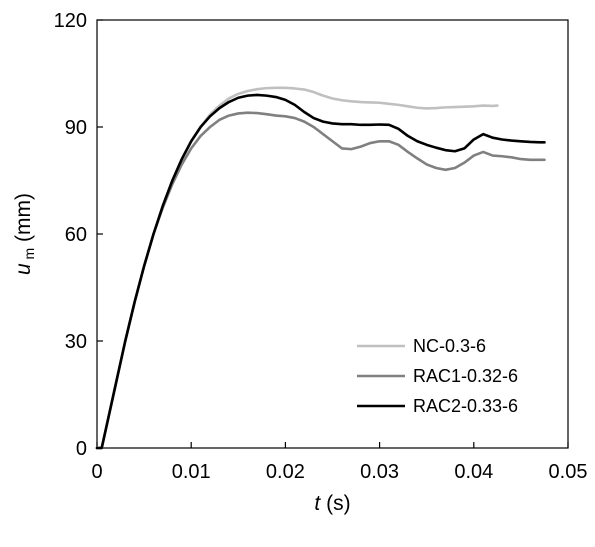 This screenshot has height=547, width=595. What do you see at coordinates (285, 472) in the screenshot?
I see `x-tick-label: 0.02` at bounding box center [285, 472].